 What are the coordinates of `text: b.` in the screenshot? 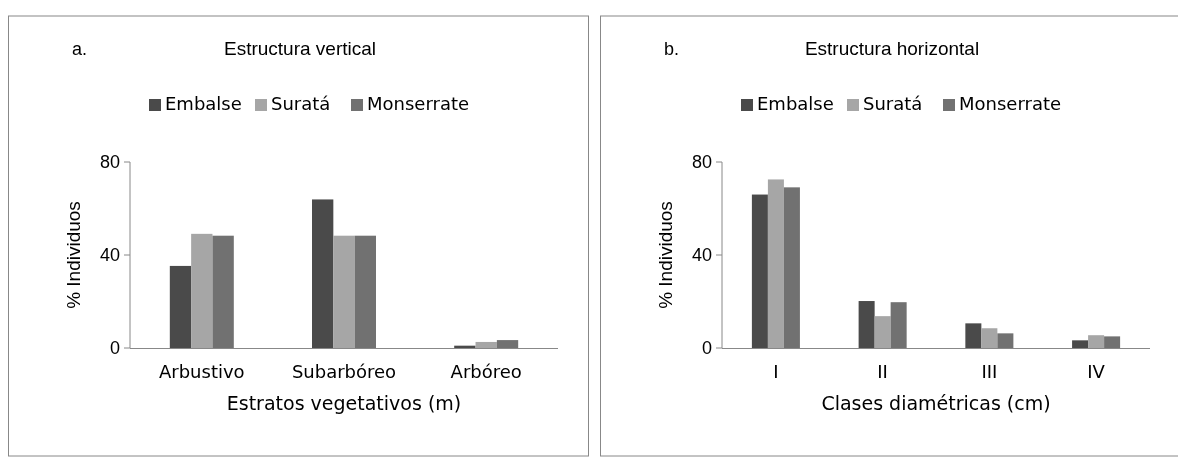 It's located at (672, 49).